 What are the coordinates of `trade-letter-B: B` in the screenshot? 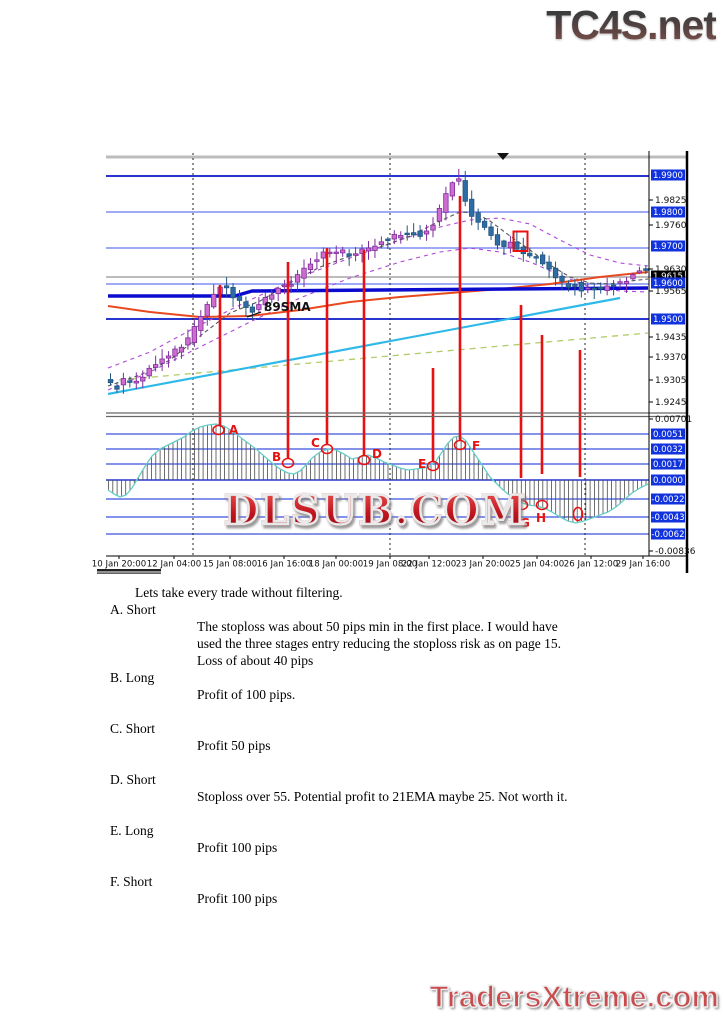 It's located at (276, 457).